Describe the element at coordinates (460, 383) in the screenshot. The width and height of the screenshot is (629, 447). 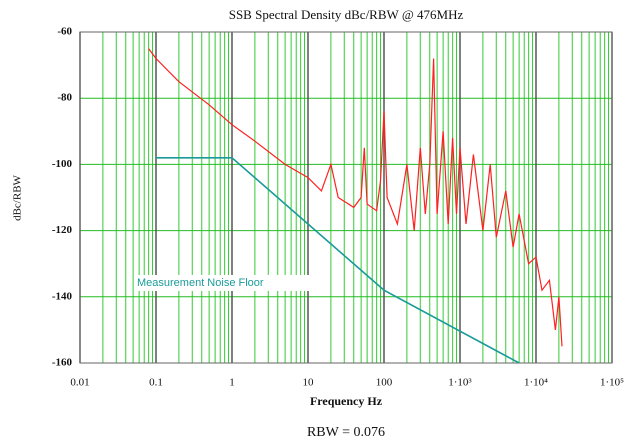
I see `x-tick-label: 1·10³` at that location.